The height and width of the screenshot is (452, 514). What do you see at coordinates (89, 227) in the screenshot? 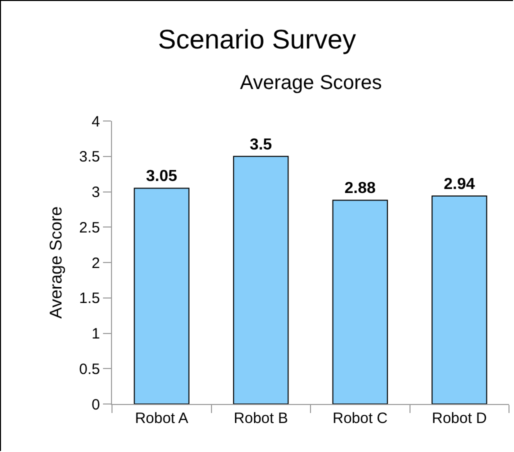
I see `y-tick-label: 2.5` at bounding box center [89, 227].